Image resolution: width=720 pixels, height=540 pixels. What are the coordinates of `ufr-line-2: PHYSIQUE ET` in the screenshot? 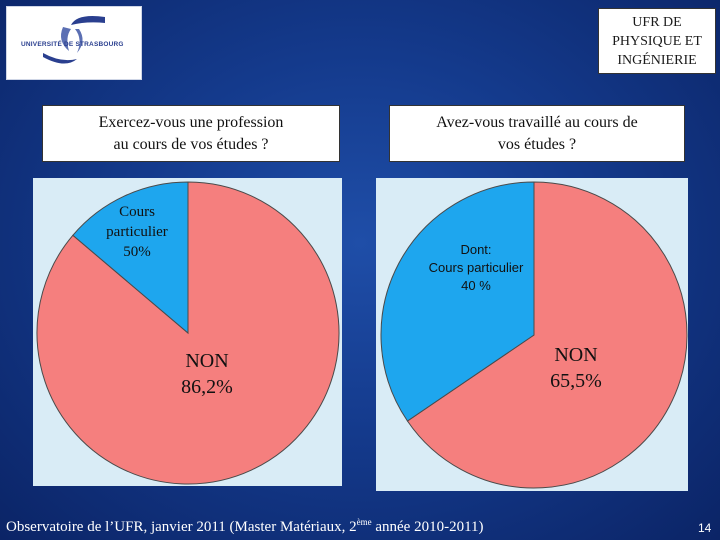 It's located at (657, 41).